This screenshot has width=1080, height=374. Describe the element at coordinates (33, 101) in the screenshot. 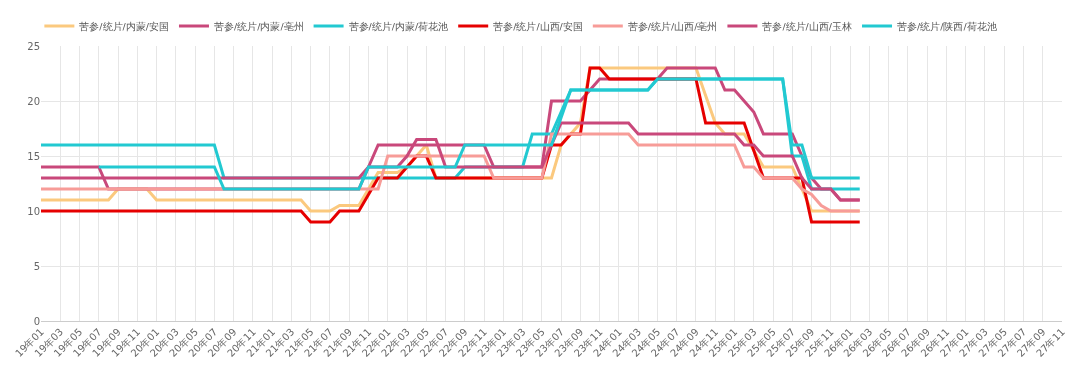

I see `y-tick-label: 20` at that location.